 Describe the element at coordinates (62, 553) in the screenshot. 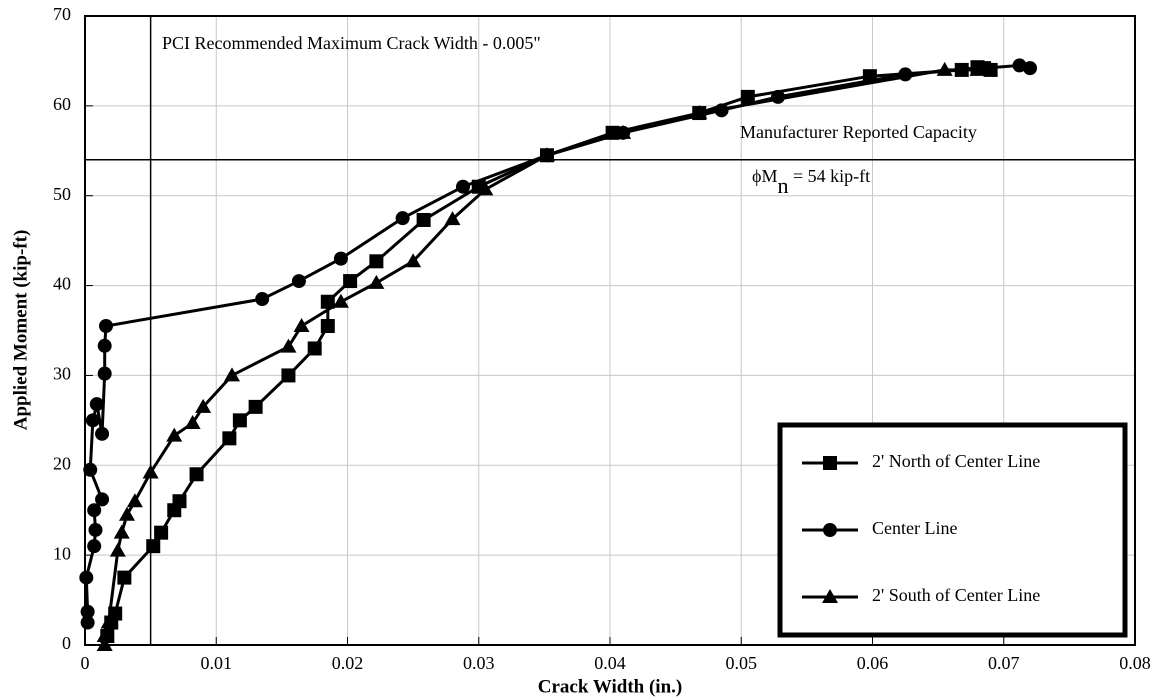

I see `y-tick-label: 10` at that location.